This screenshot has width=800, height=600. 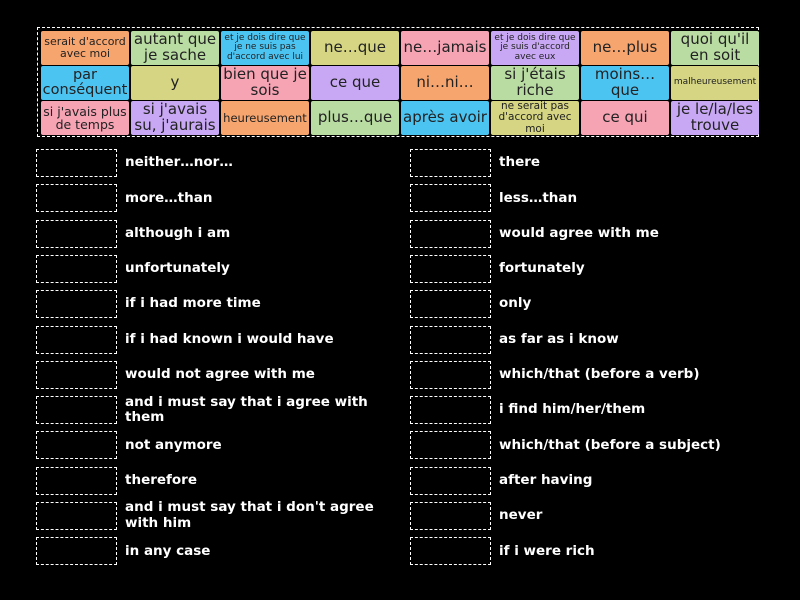 I want to click on prompt-label: not anymore, so click(x=173, y=444).